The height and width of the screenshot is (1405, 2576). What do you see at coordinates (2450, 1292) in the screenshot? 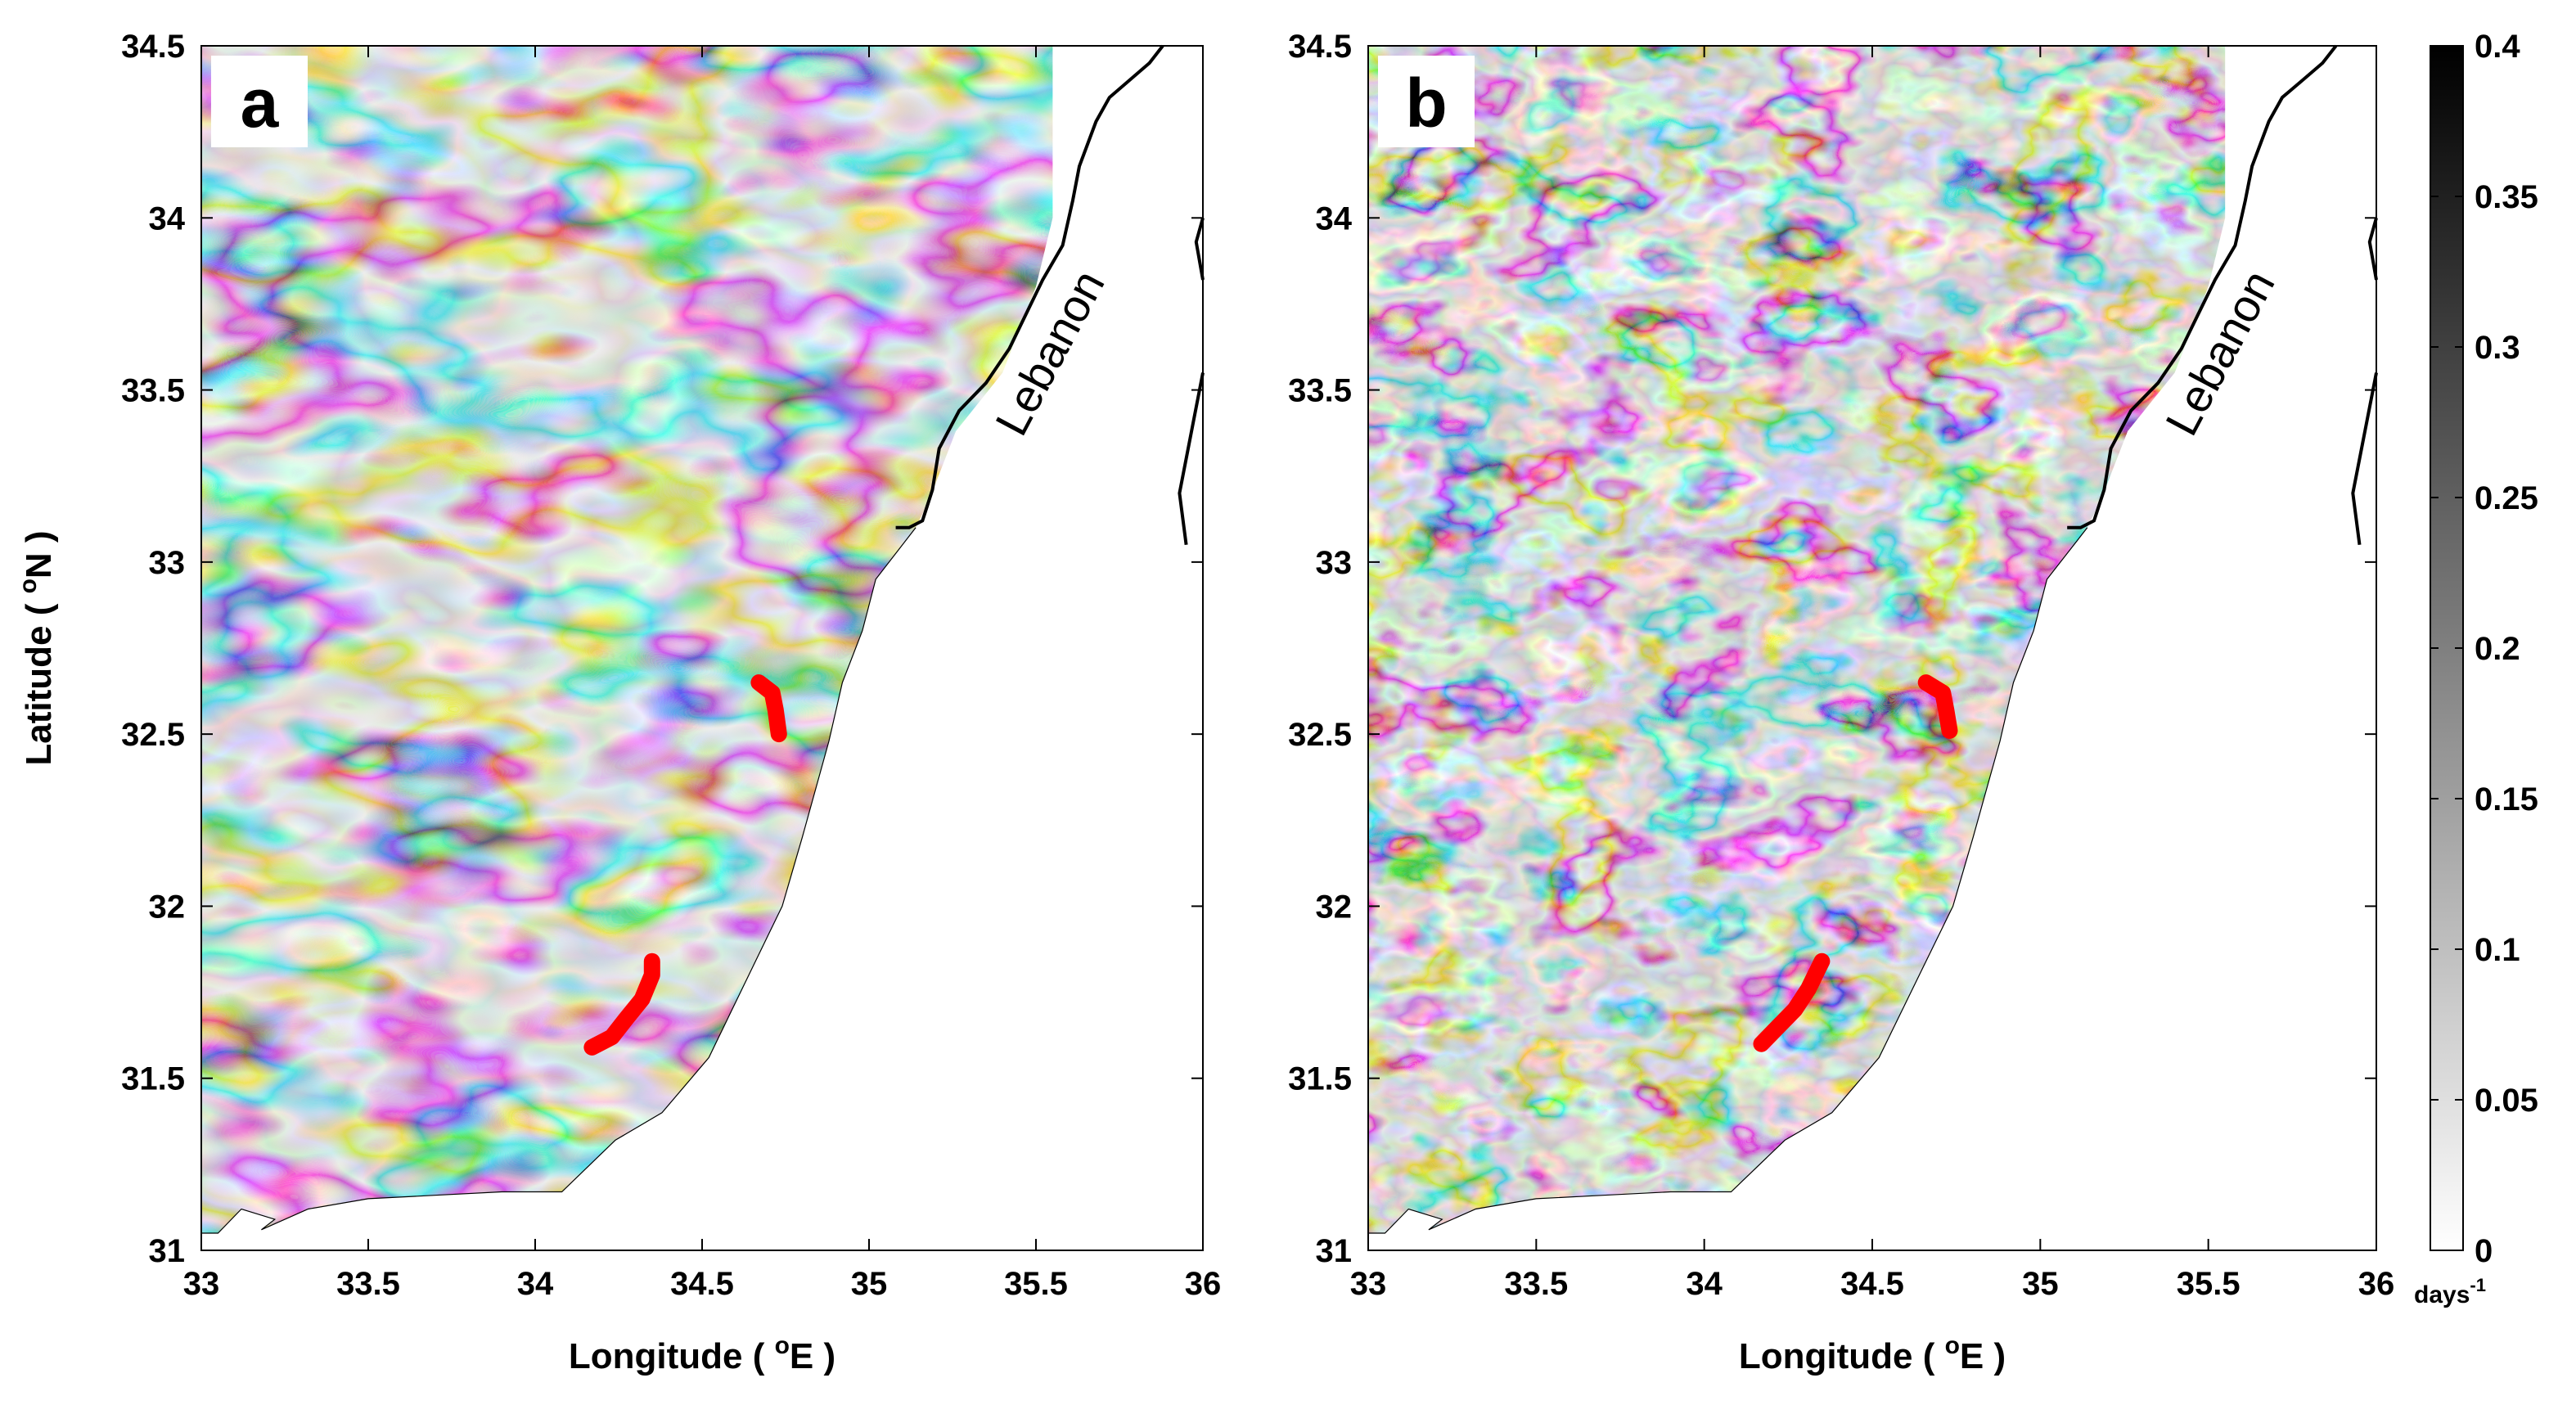
I see `colorbar-unit: days-1` at bounding box center [2450, 1292].